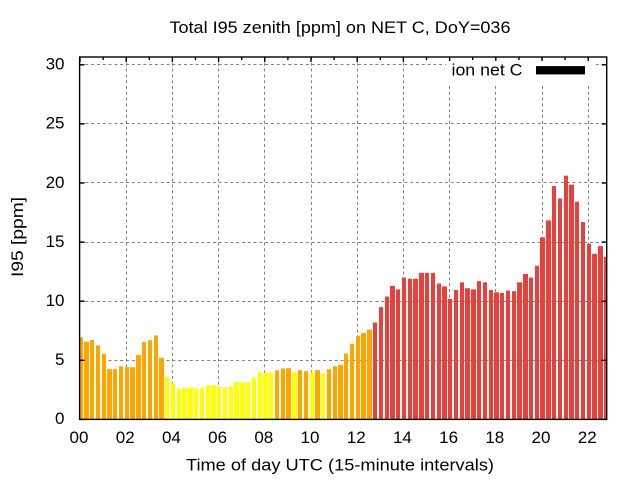  I want to click on svg-text: 00, so click(79, 437).